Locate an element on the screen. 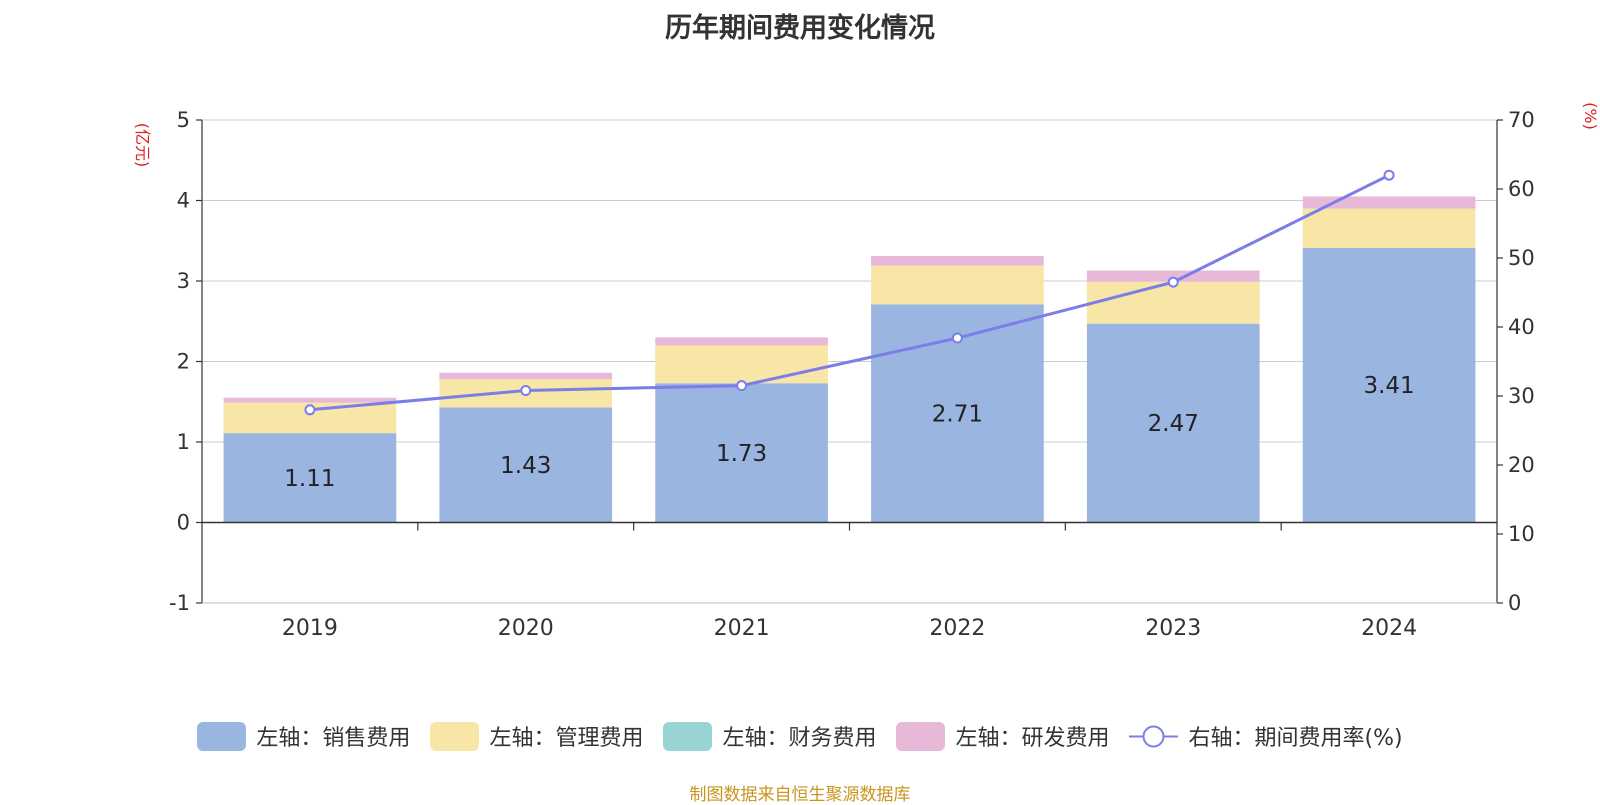  source-note: 制图数据来自恒生聚源数据库 is located at coordinates (800, 795).